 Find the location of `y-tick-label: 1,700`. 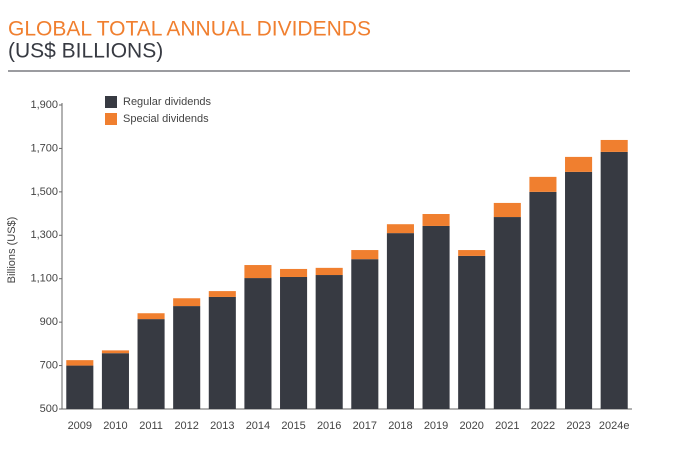

y-tick-label: 1,700 is located at coordinates (44, 148).